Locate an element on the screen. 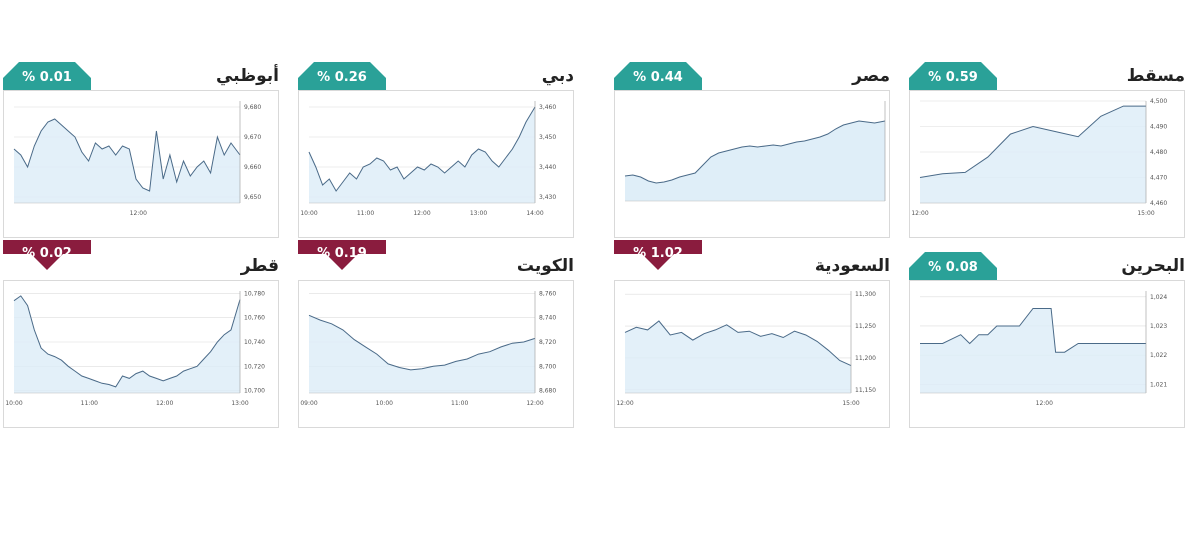  y-tick-label: 1,023 is located at coordinates (1158, 326).